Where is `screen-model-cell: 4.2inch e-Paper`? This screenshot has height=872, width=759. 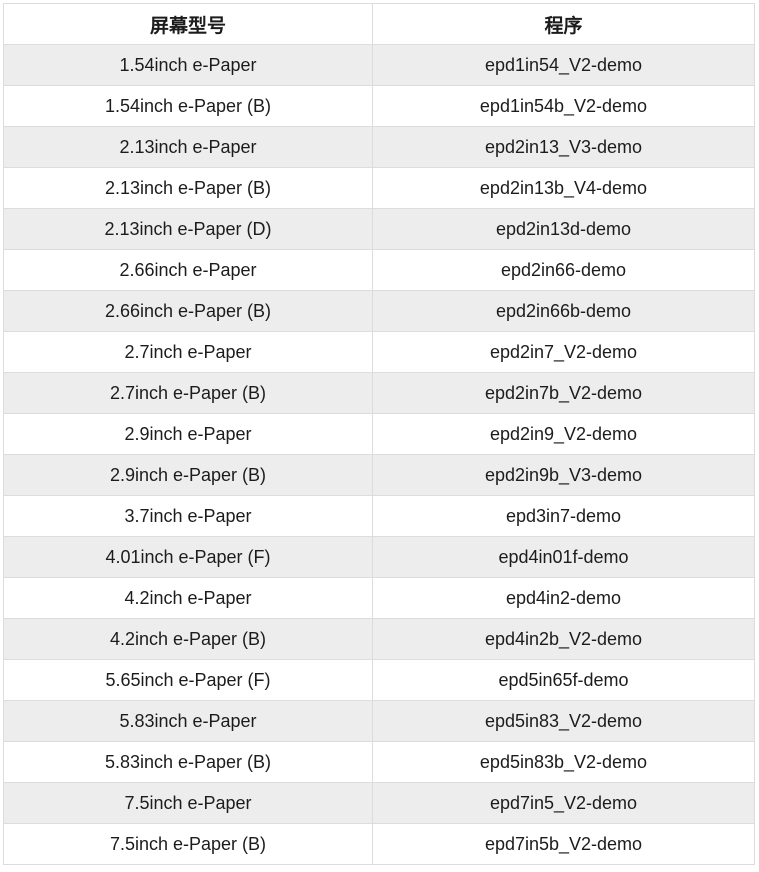 screen-model-cell: 4.2inch e-Paper is located at coordinates (188, 598).